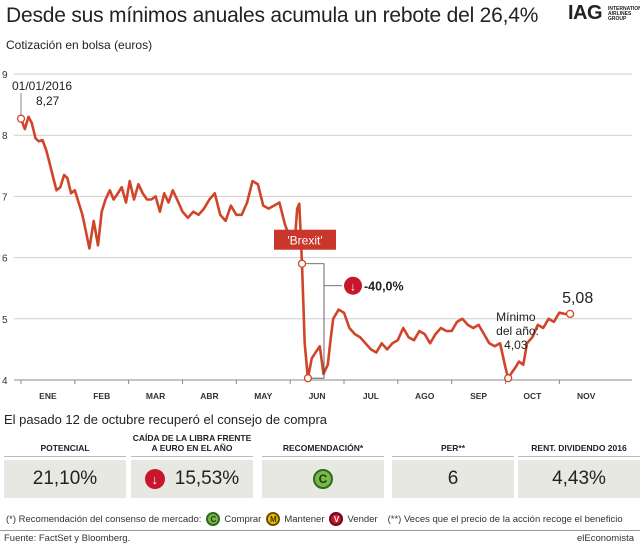 This screenshot has height=546, width=640. What do you see at coordinates (579, 479) in the screenshot?
I see `metric-value: 4,43%` at bounding box center [579, 479].